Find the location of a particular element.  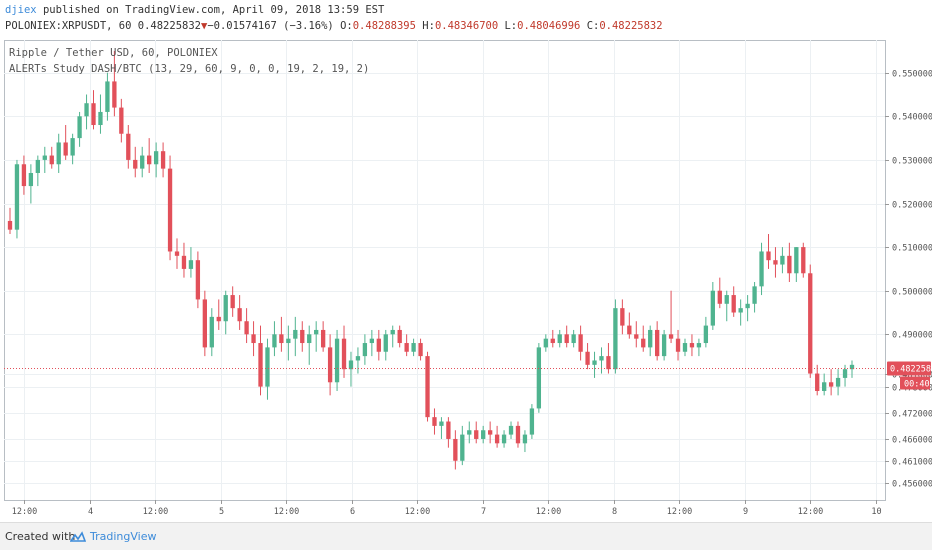

current-price-label: 0.48225832 is located at coordinates (911, 370).